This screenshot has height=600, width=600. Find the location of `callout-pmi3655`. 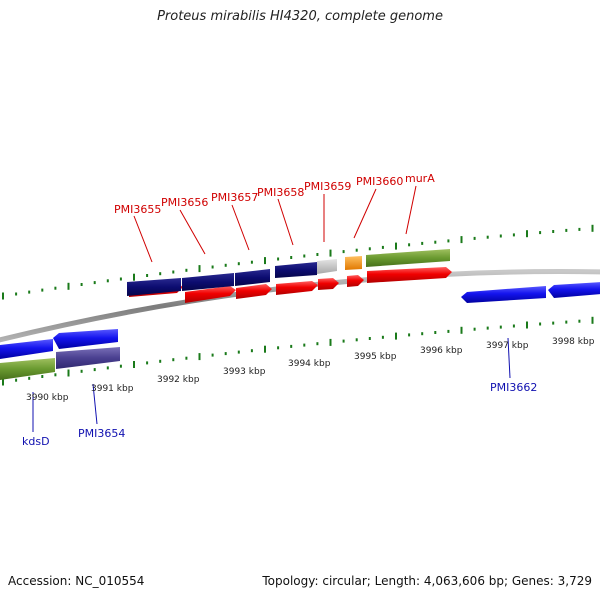

callout-pmi3655 is located at coordinates (143, 239).